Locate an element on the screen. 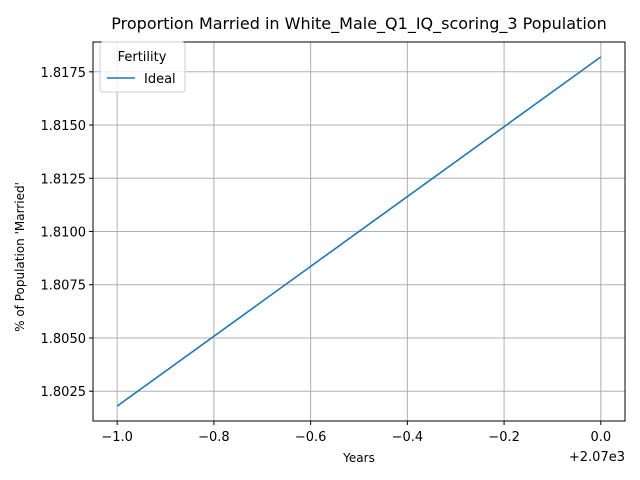  x-axis-label: Years is located at coordinates (358, 458).